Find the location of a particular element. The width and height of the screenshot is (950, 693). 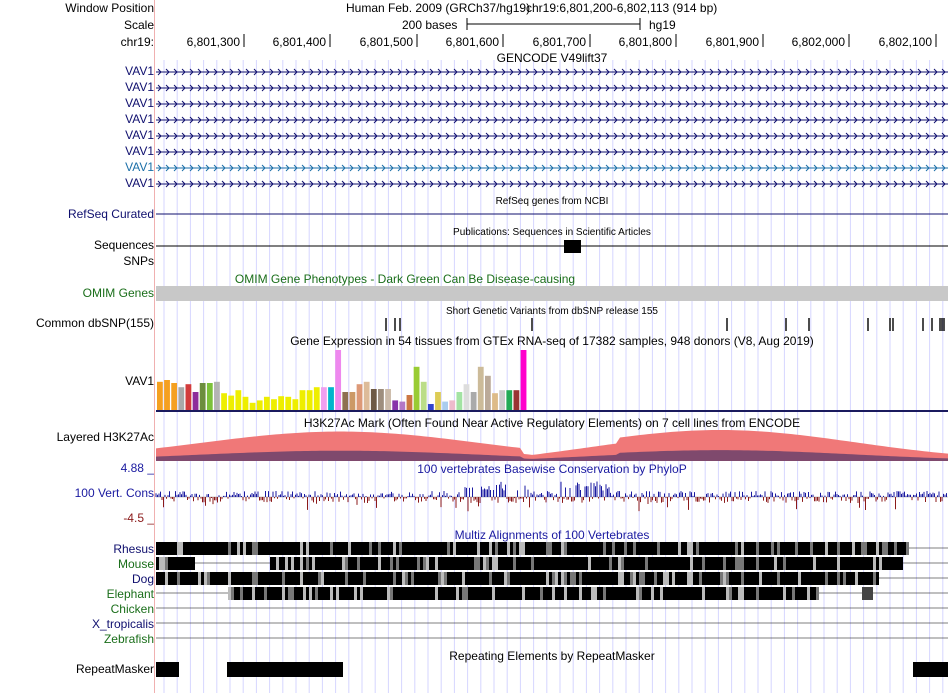

track-label-gencode-5: VAV1 is located at coordinates (139, 135).